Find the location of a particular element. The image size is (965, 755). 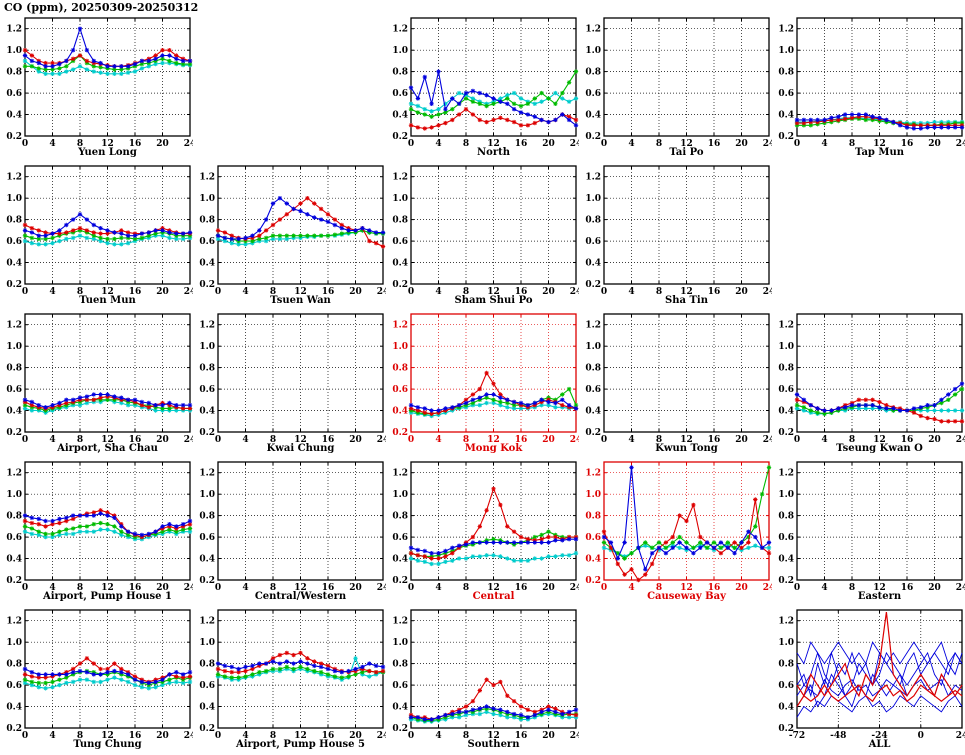

chart-kwai-chung: 0.2 0.4 0.6 0.8 1.0 1.2 0 4 8 12 16 20 24 Kwai Chung is located at coordinates (289, 385).